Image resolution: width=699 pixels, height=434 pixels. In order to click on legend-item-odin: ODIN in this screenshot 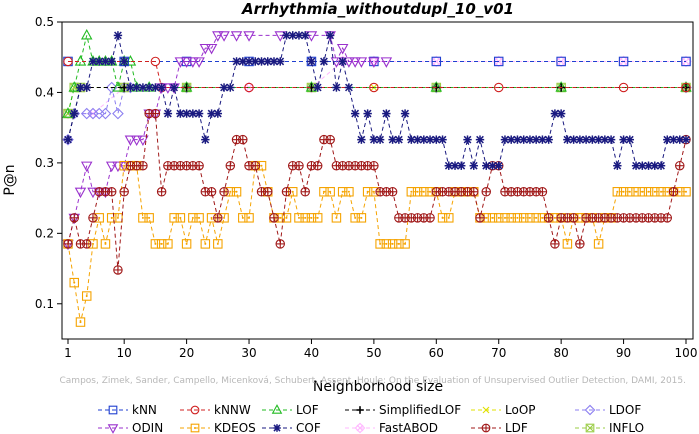, I will do `click(130, 427)`.